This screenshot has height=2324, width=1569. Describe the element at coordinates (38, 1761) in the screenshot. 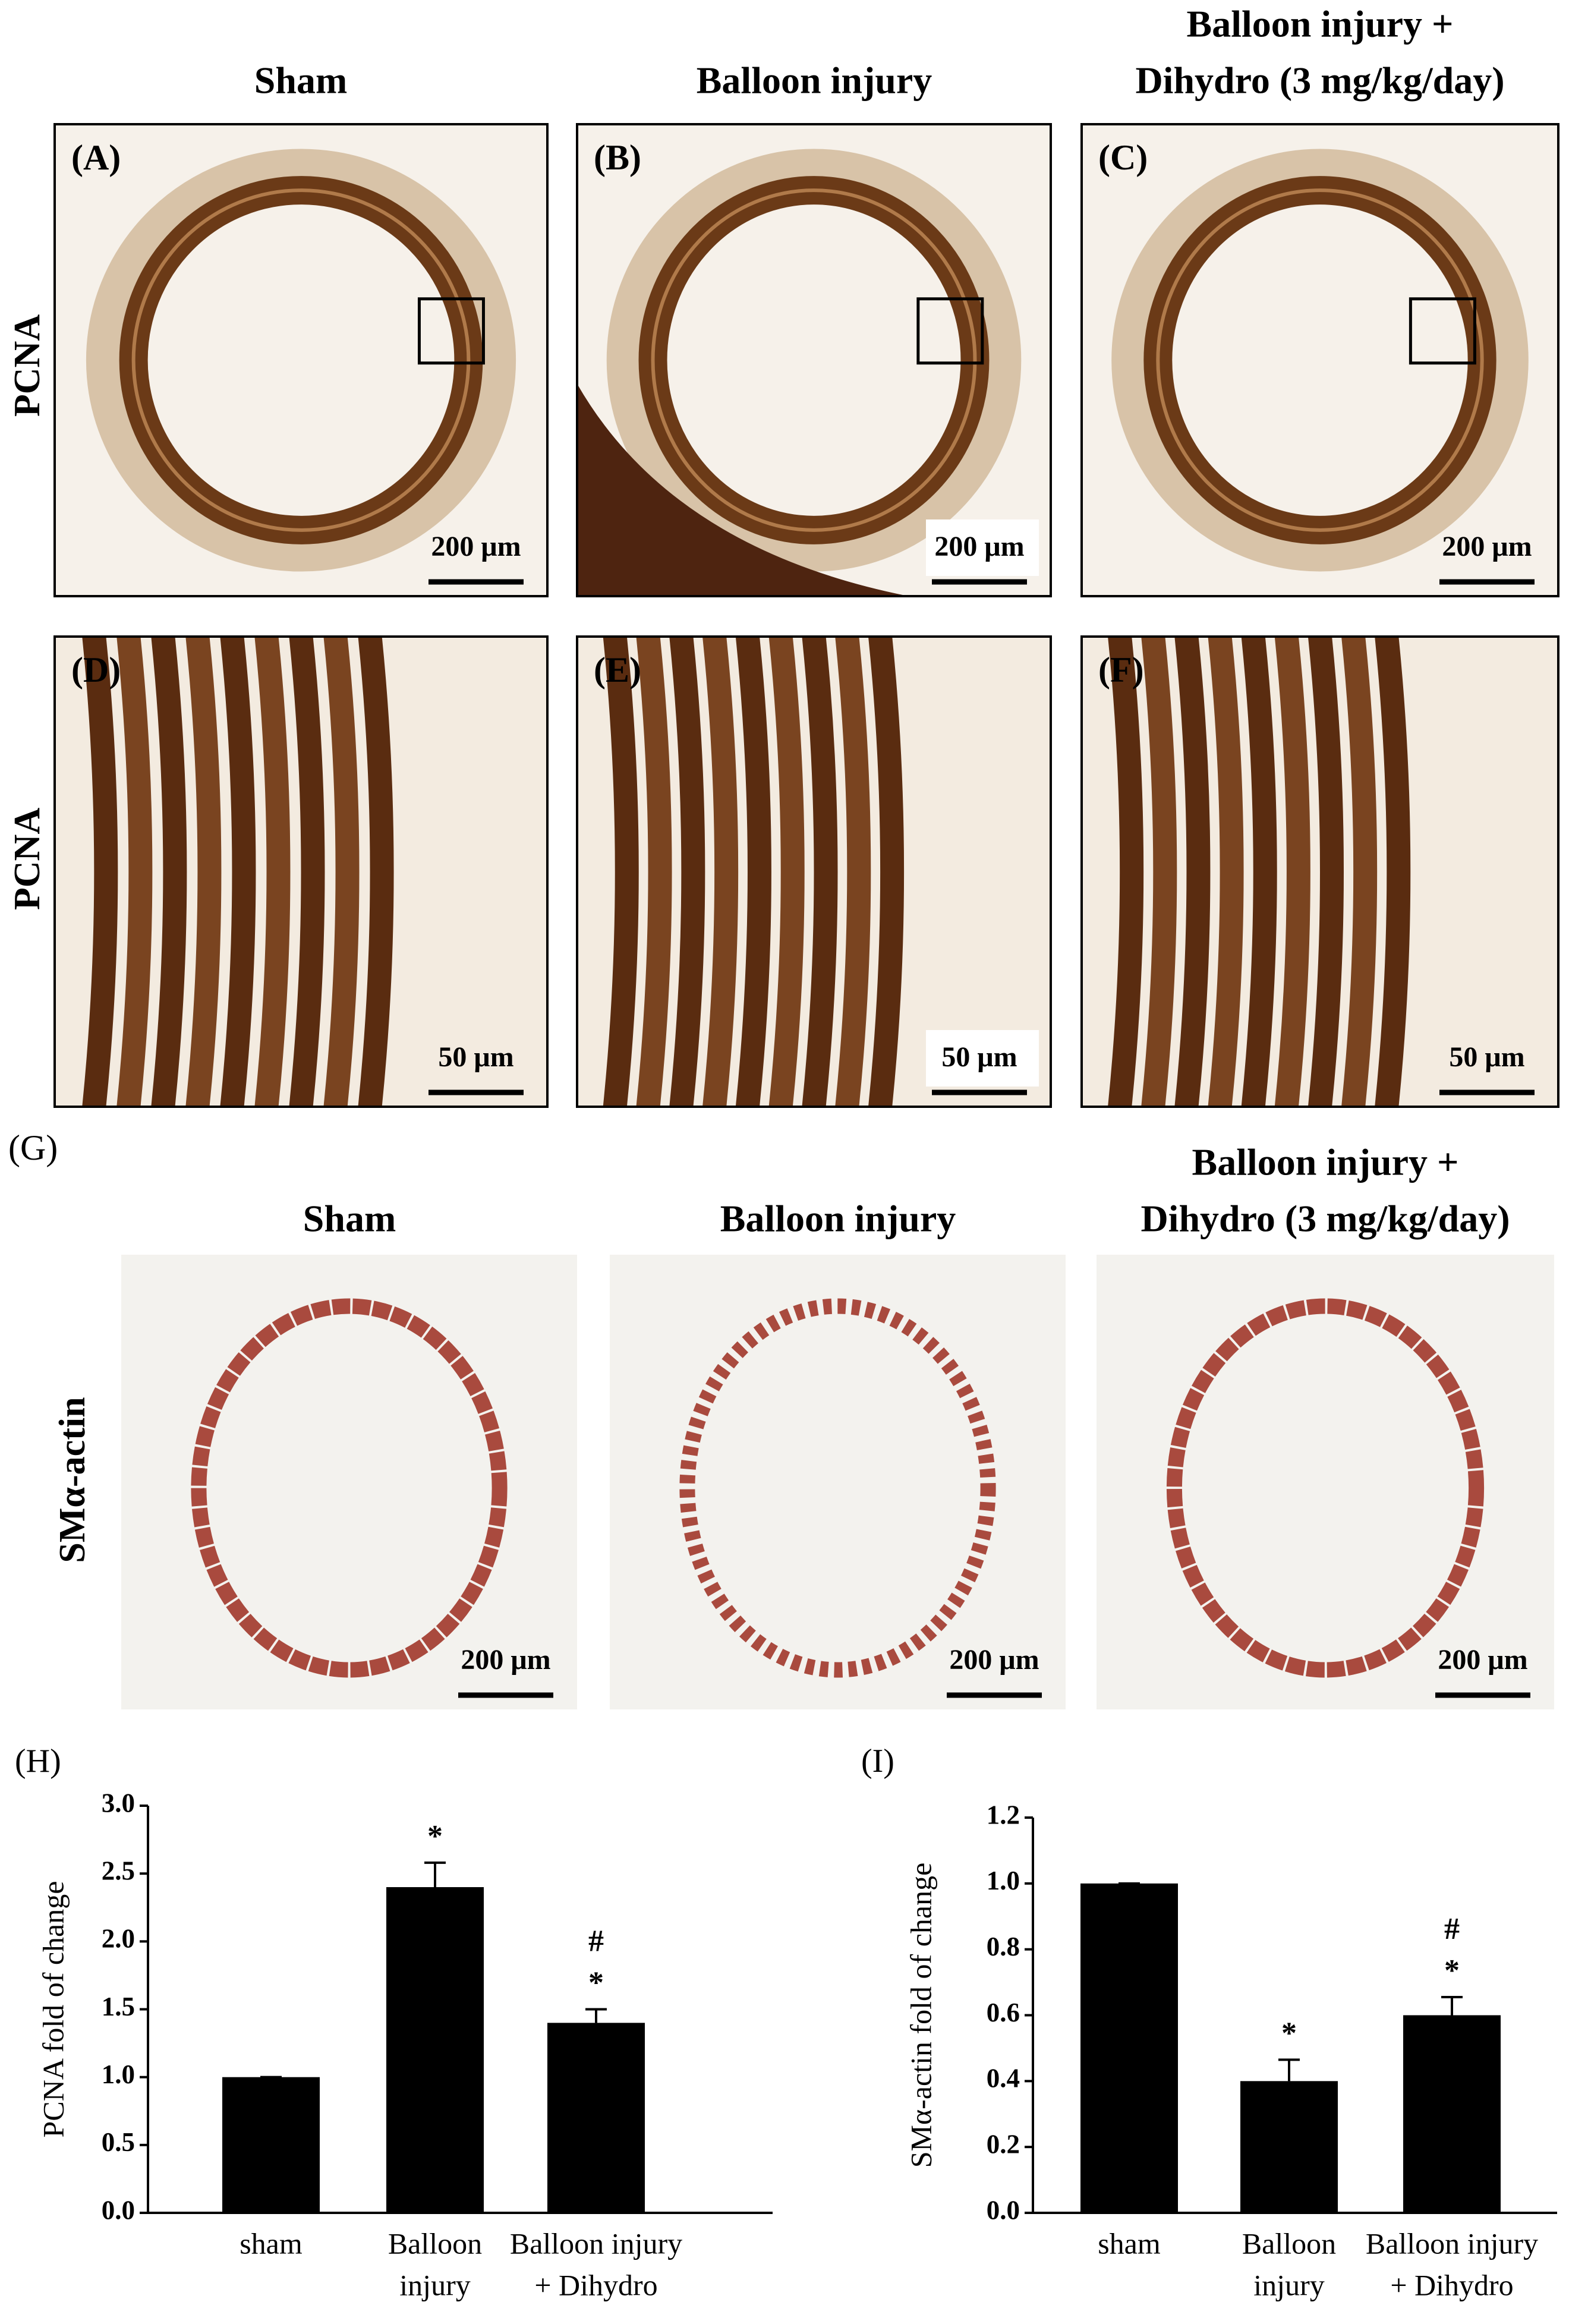

I see `panel-label: (H)` at that location.